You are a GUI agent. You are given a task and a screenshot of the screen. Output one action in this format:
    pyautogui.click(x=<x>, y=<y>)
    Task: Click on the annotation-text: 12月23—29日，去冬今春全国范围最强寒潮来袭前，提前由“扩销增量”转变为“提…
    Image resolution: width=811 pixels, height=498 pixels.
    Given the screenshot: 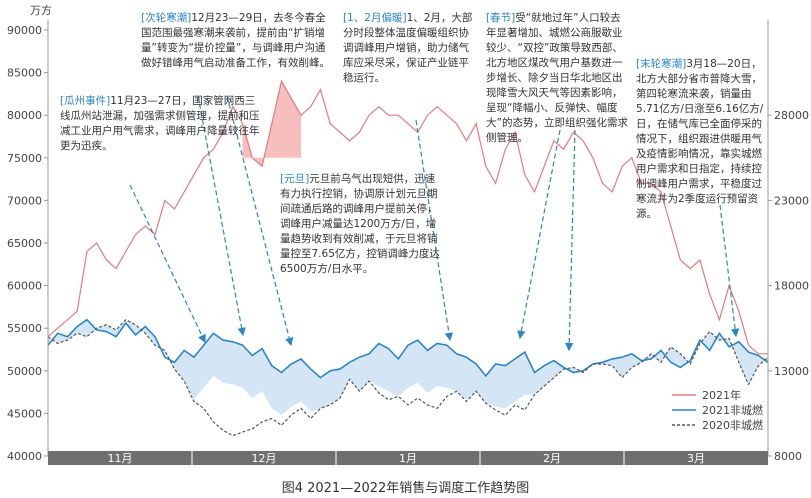 What is the action you would take?
    pyautogui.click(x=235, y=40)
    